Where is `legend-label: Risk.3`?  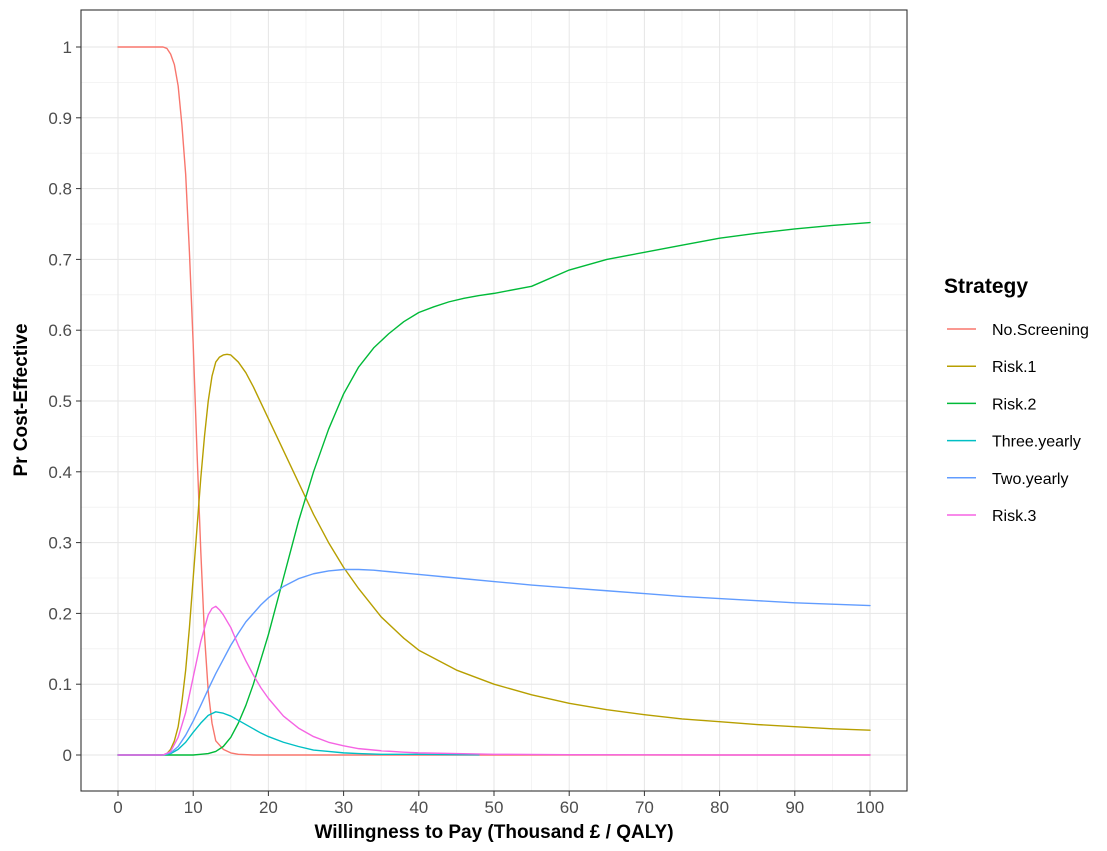
legend-label: Risk.3 is located at coordinates (1014, 516).